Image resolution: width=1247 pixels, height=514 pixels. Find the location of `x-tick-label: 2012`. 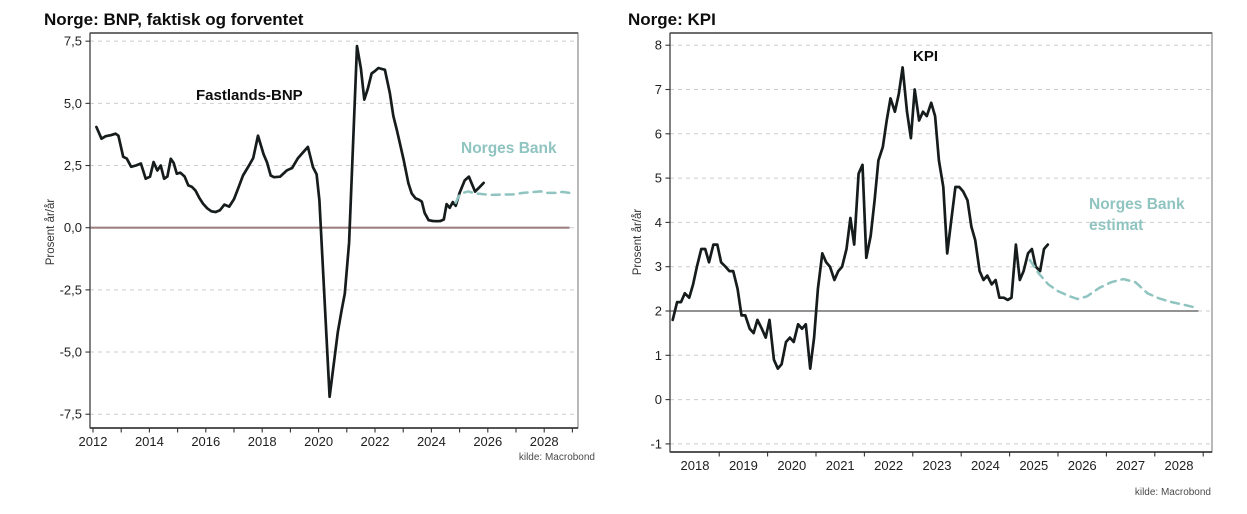

x-tick-label: 2012 is located at coordinates (93, 441).